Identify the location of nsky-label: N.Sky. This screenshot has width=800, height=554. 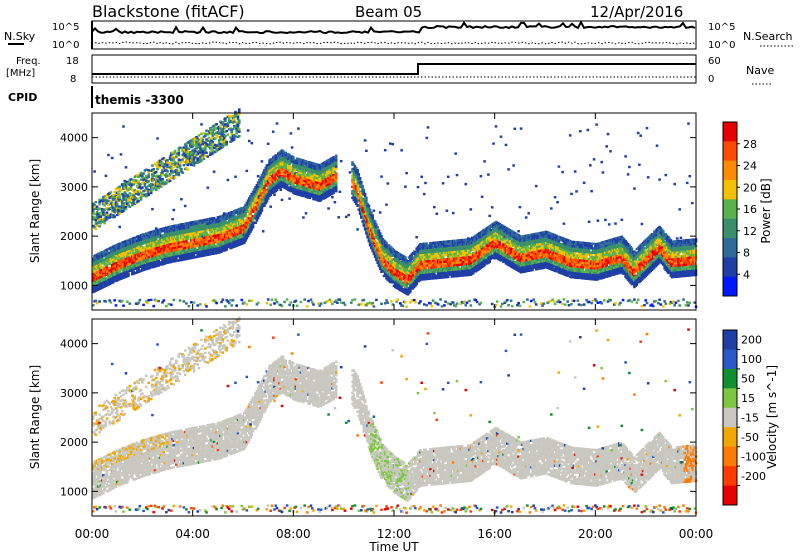
(20, 36).